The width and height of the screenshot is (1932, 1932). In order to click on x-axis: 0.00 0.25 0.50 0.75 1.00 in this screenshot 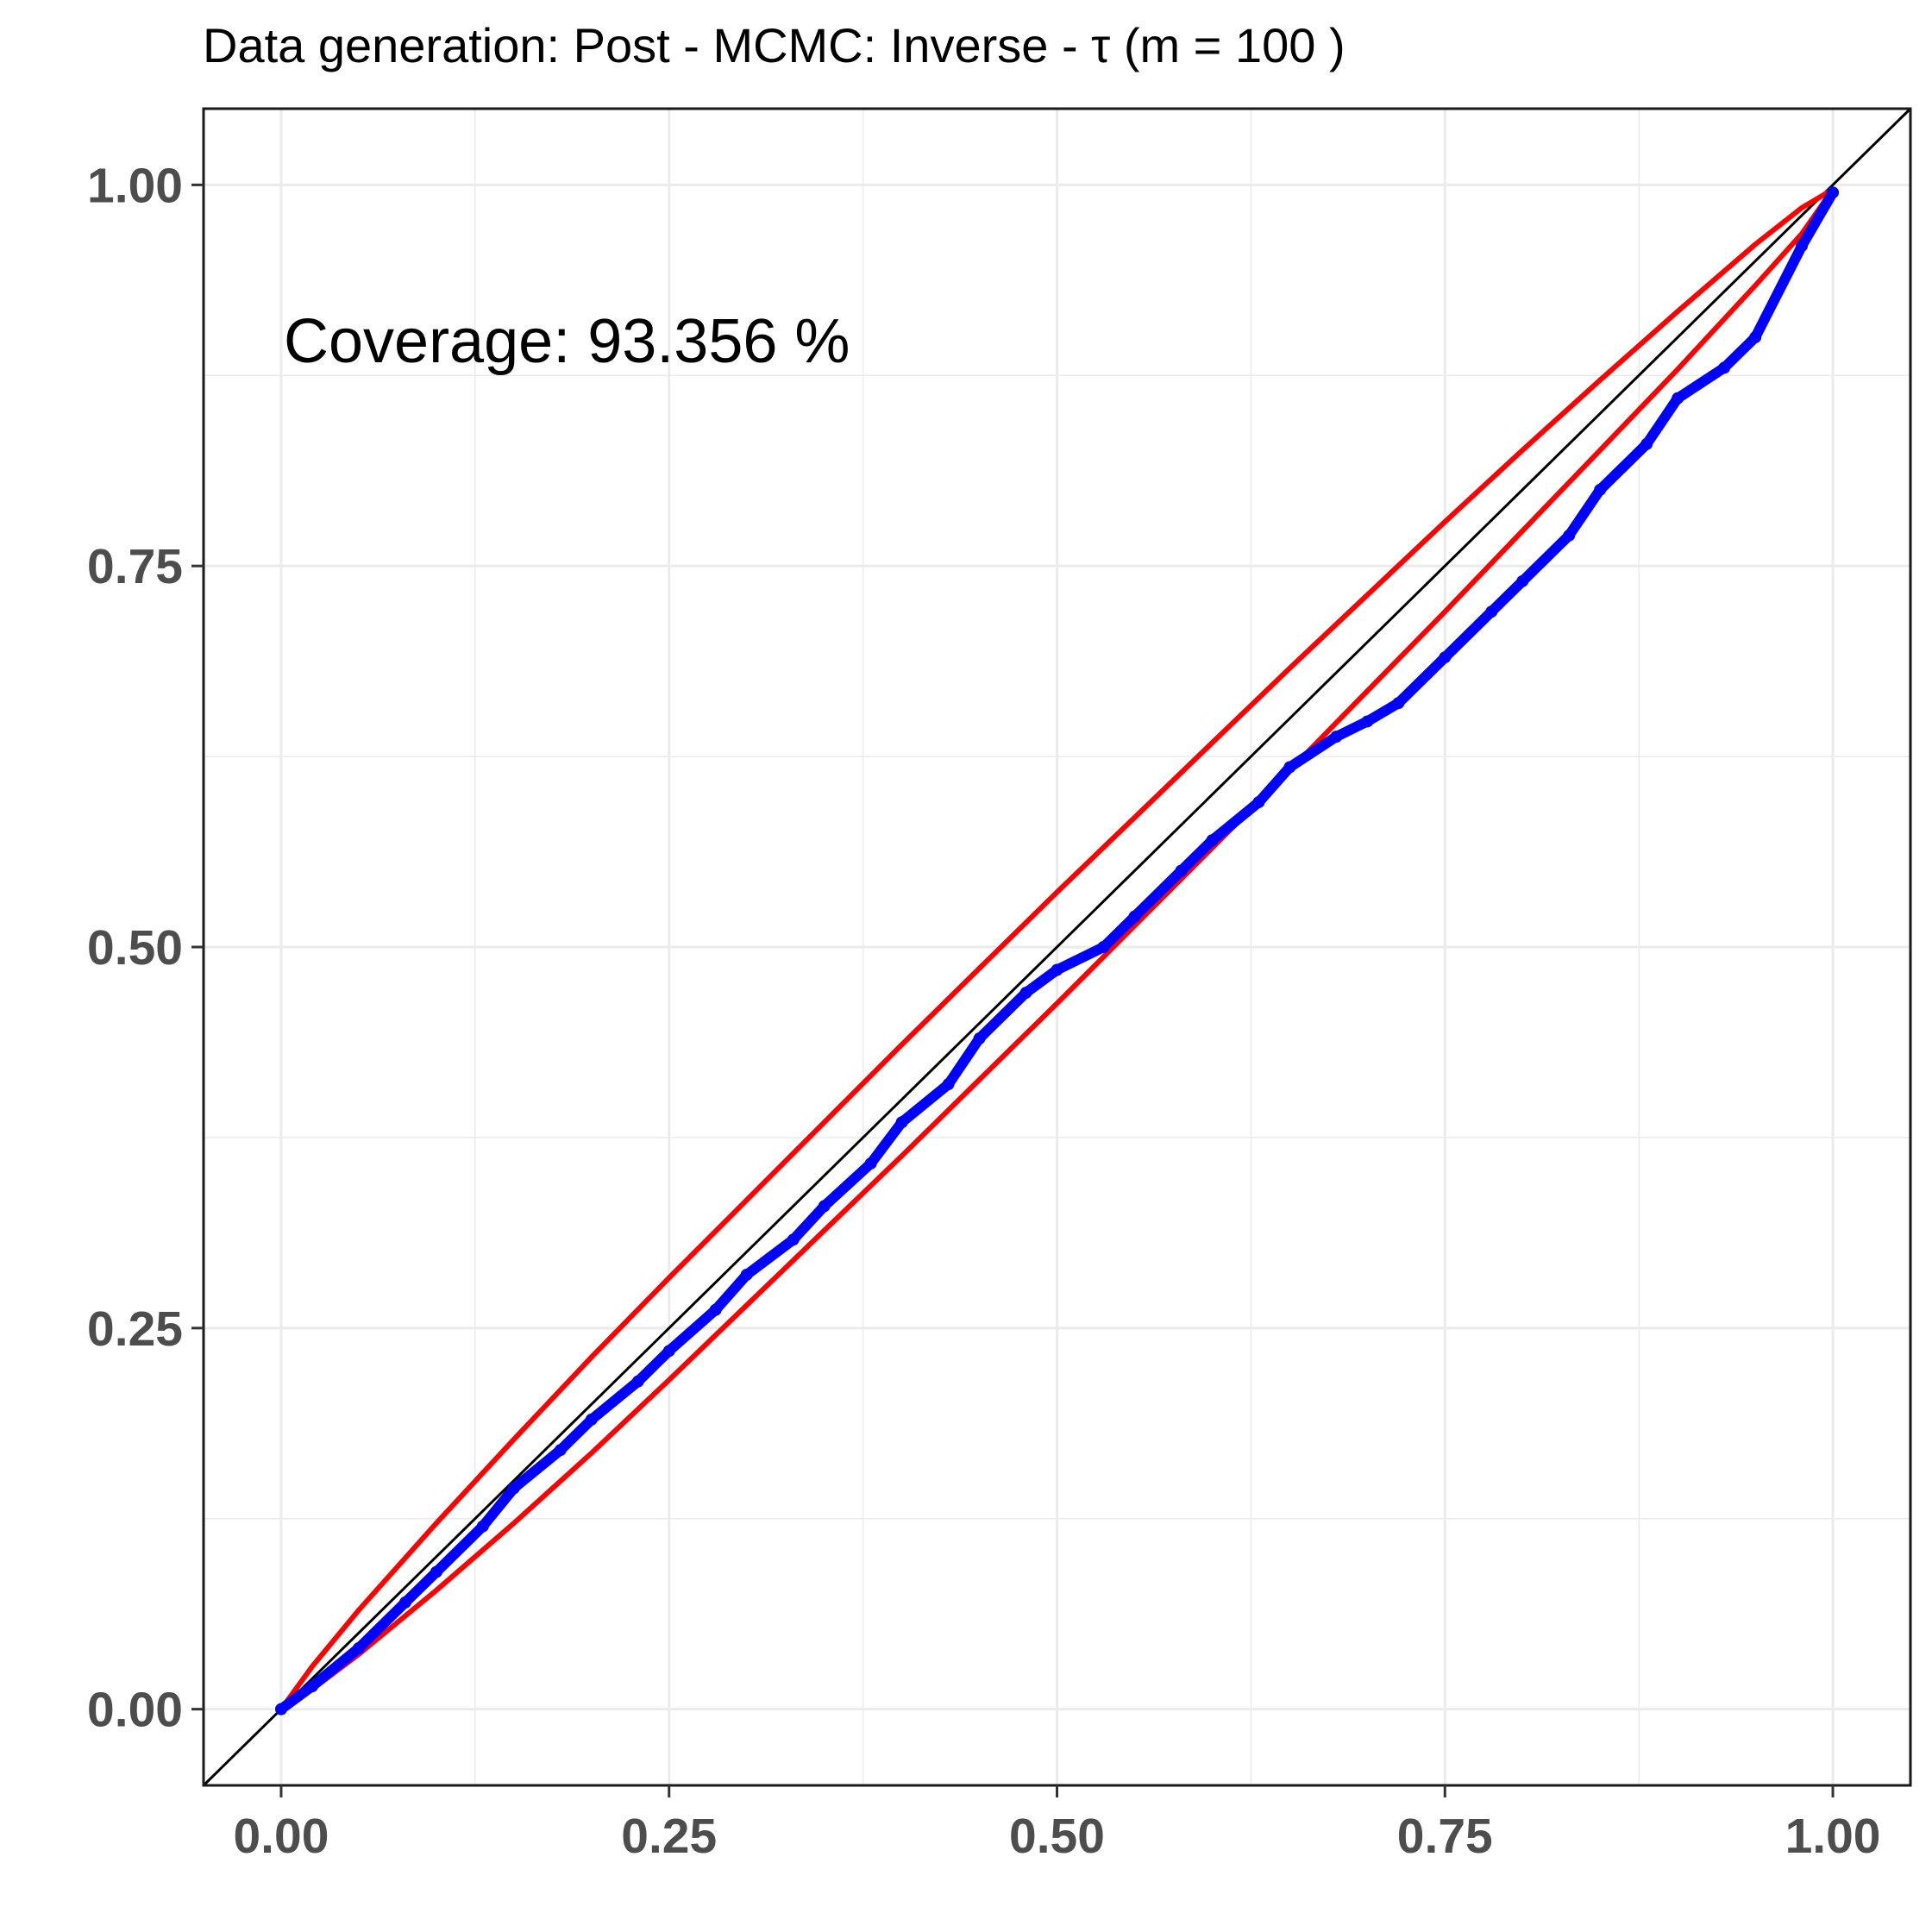, I will do `click(1057, 1825)`.